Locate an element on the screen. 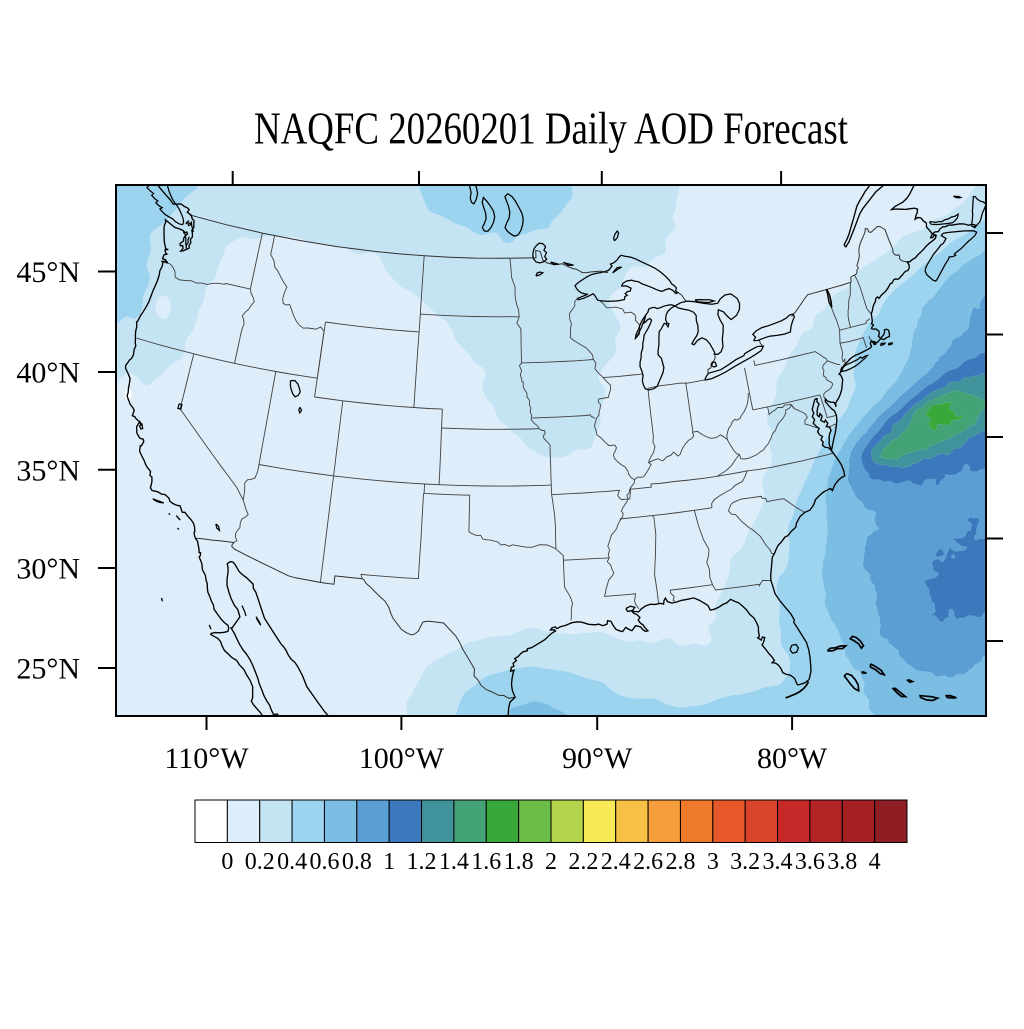  svg-text: 4 is located at coordinates (875, 862).